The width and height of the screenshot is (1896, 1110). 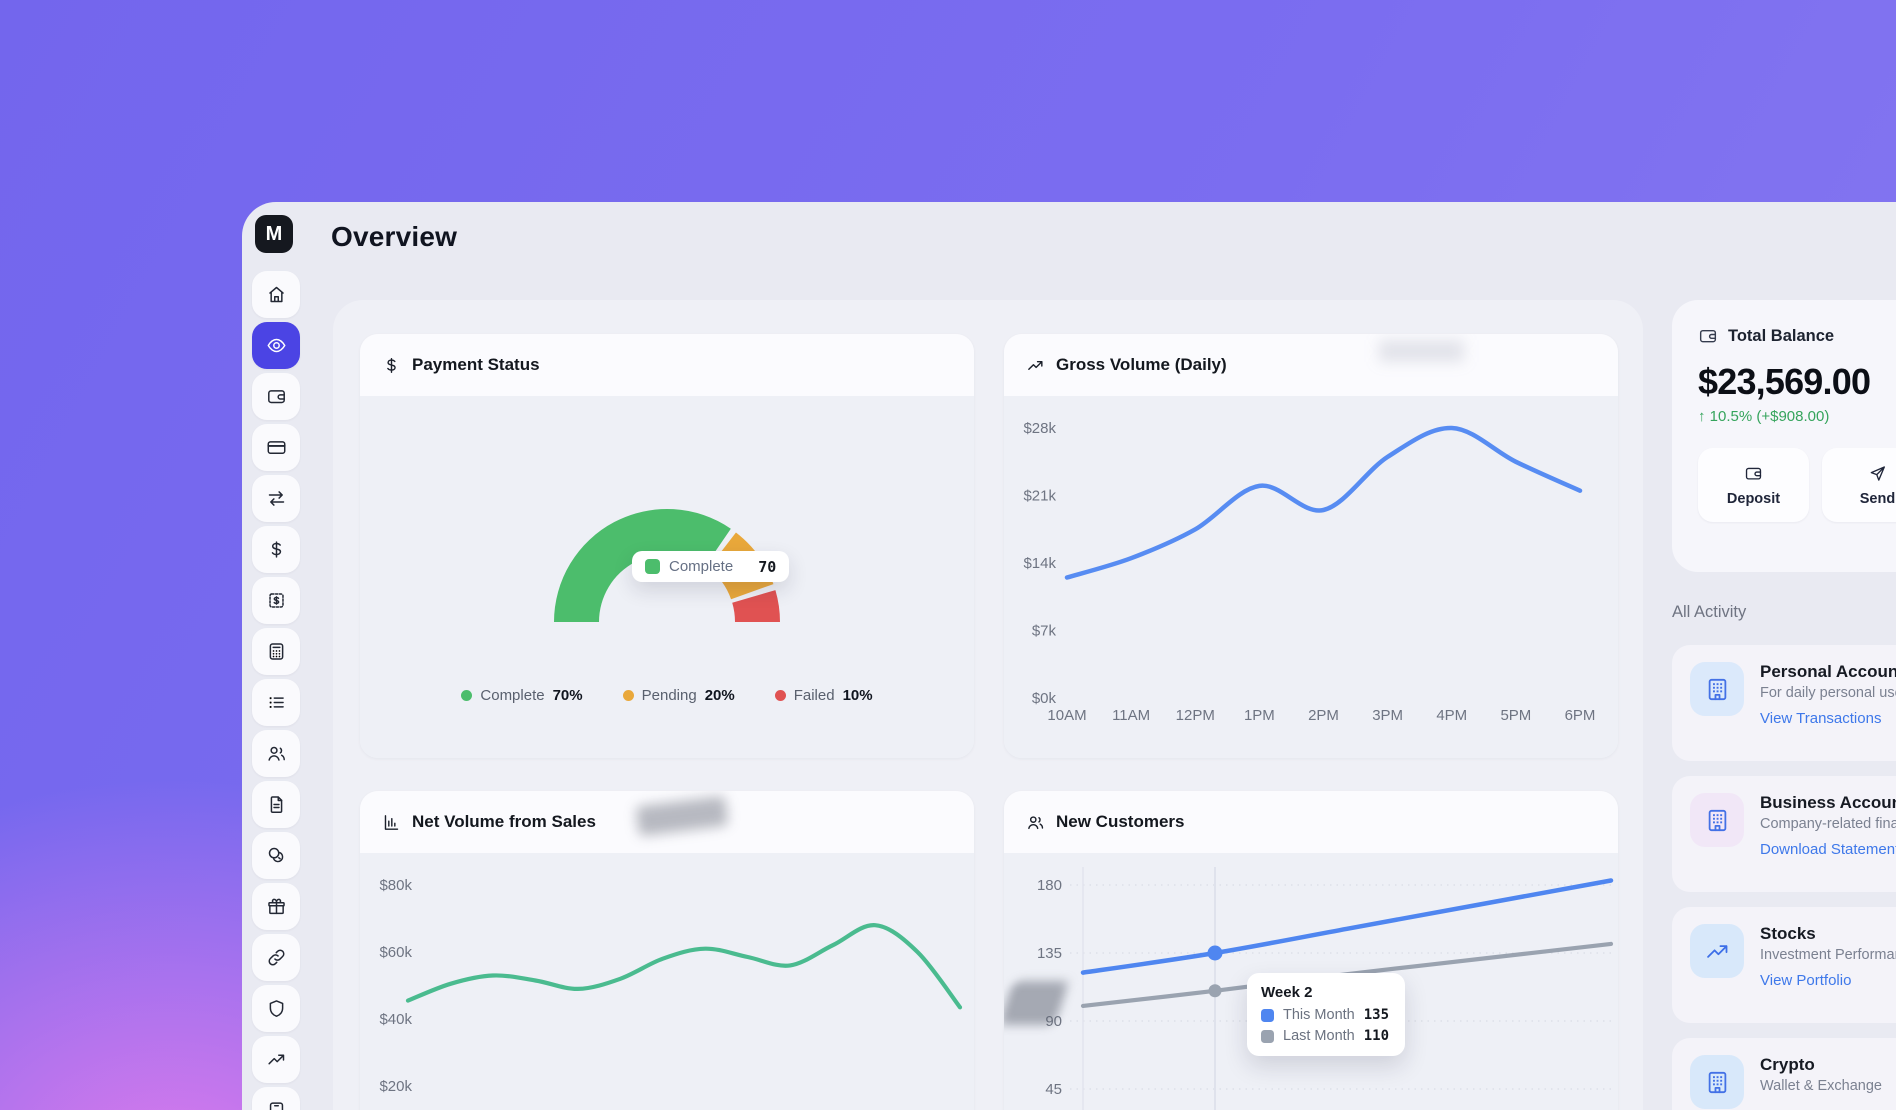 What do you see at coordinates (1376, 1036) in the screenshot?
I see `tooltip-value: 110` at bounding box center [1376, 1036].